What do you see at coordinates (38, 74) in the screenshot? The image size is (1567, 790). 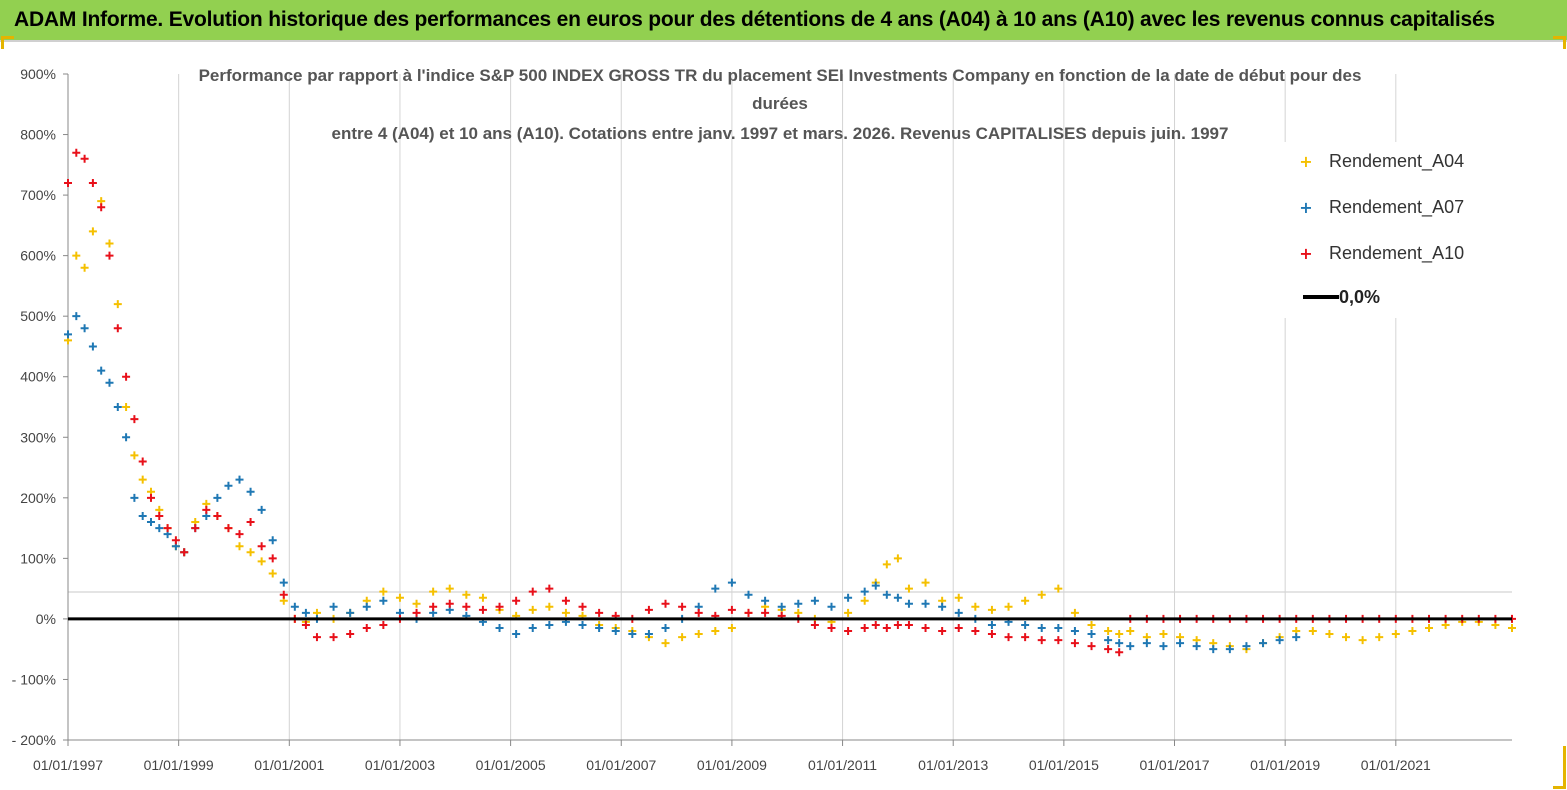 I see `y-tick-label: 900%` at bounding box center [38, 74].